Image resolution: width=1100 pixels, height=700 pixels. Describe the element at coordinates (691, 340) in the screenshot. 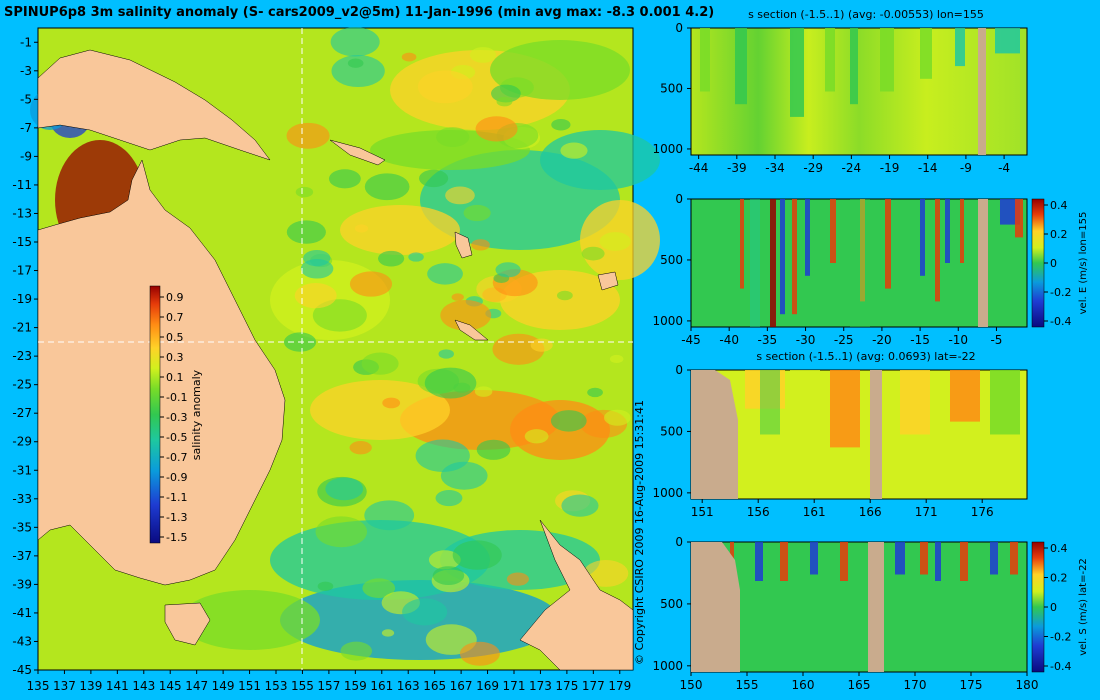

I see `section-x-tick-label: -45` at that location.